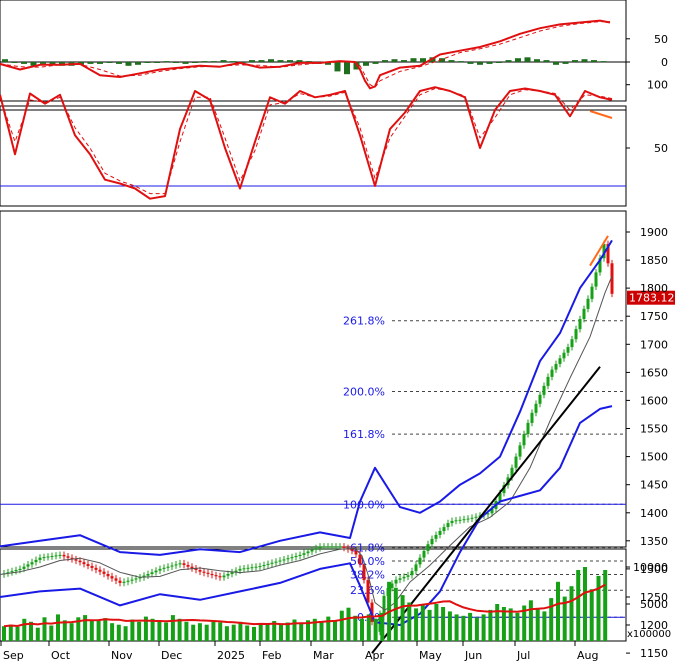 This screenshot has width=675, height=664. I want to click on price-divergence, so click(599, 251).